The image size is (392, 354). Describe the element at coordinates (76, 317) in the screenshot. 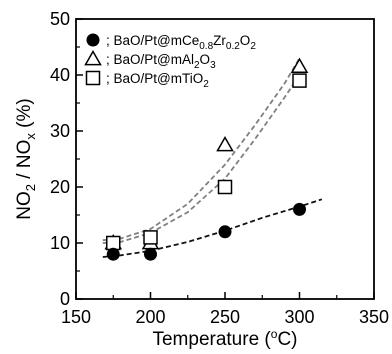

I see `x-tick-label: 150` at that location.